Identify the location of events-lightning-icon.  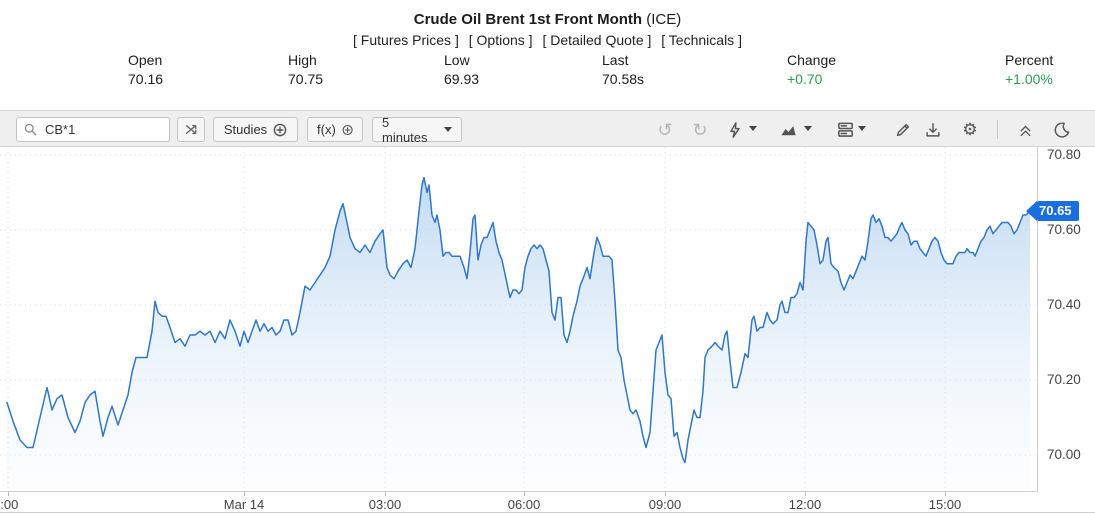
(735, 129).